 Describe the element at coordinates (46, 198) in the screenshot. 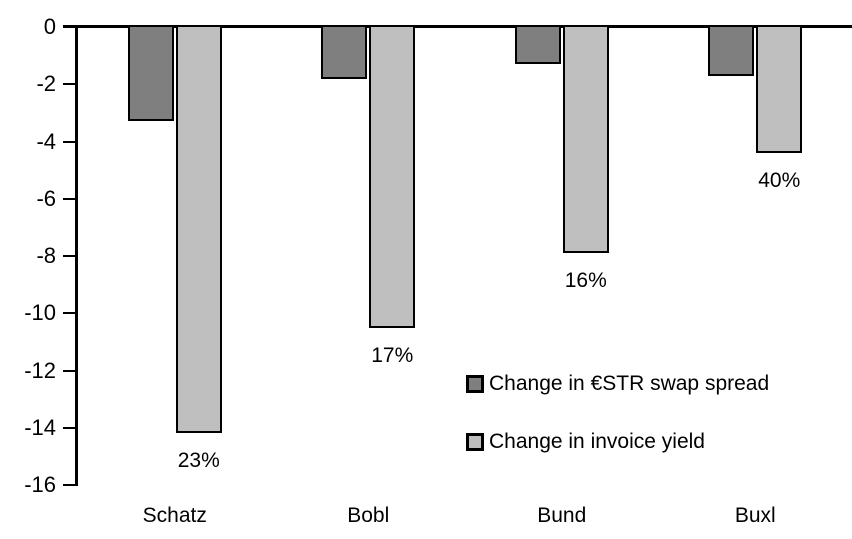

I see `y-axis-tick-label: -6` at that location.